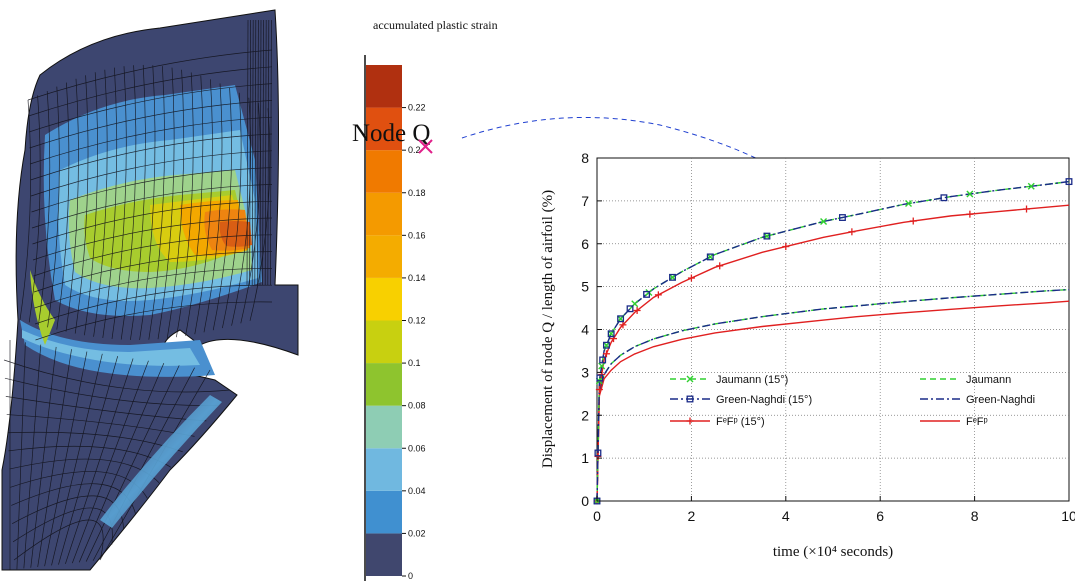  Describe the element at coordinates (880, 516) in the screenshot. I see `x-tick-label: 6` at that location.